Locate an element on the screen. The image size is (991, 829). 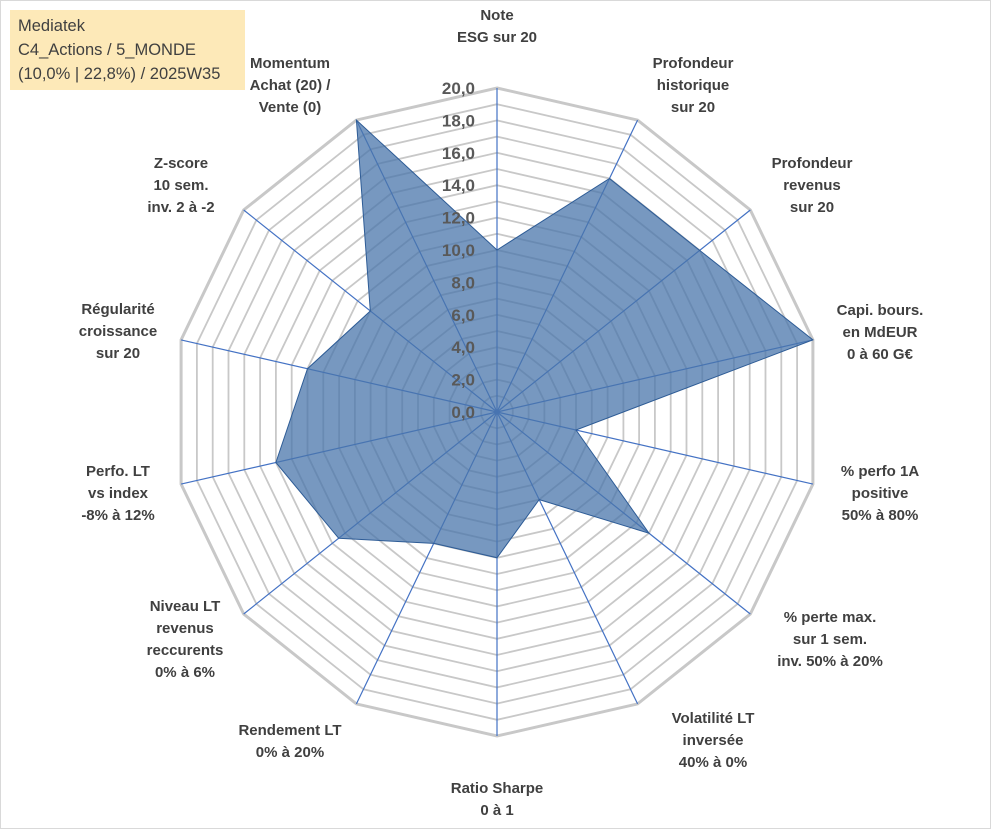
axis-label: Profondeur historique sur 20 is located at coordinates (693, 85).